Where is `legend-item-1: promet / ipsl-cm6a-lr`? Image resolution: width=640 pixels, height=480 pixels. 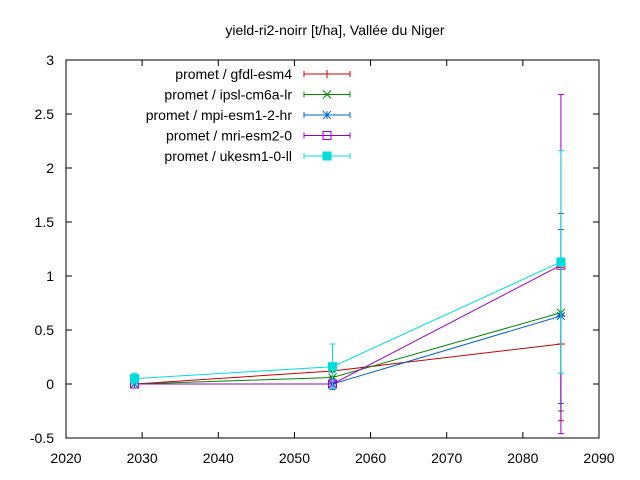 legend-item-1: promet / ipsl-cm6a-lr is located at coordinates (257, 95).